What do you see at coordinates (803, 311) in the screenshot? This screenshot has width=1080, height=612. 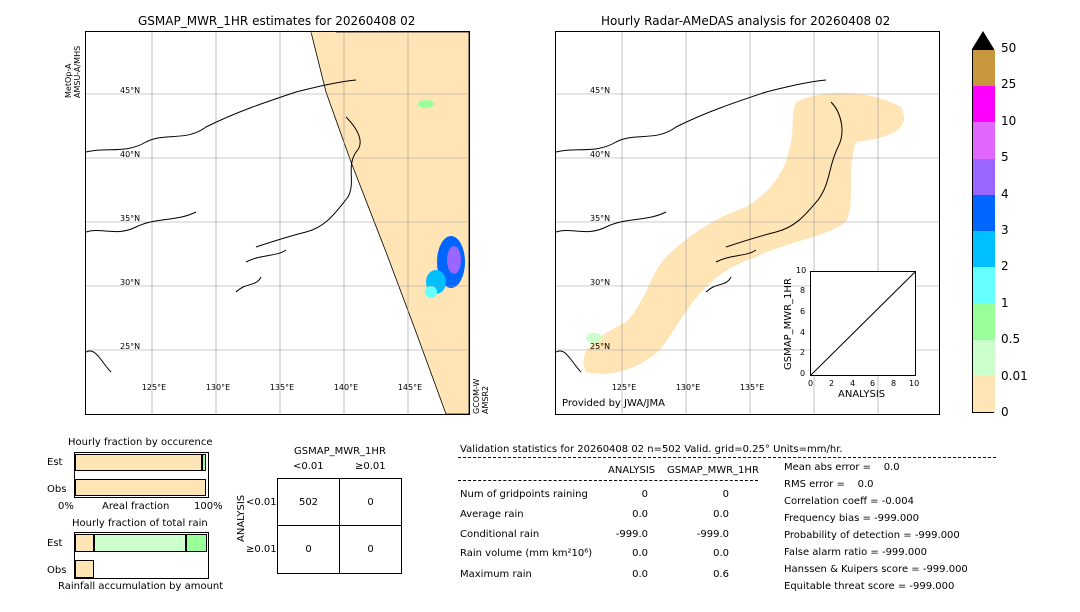 I see `inset-ytick-6: 6` at bounding box center [803, 311].